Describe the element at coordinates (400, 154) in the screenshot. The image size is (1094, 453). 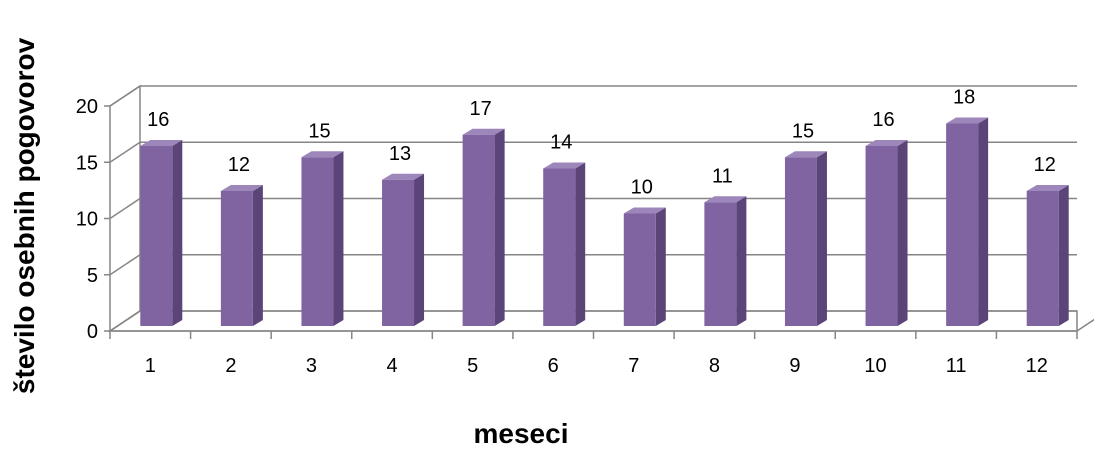
I see `data-label: 13` at that location.